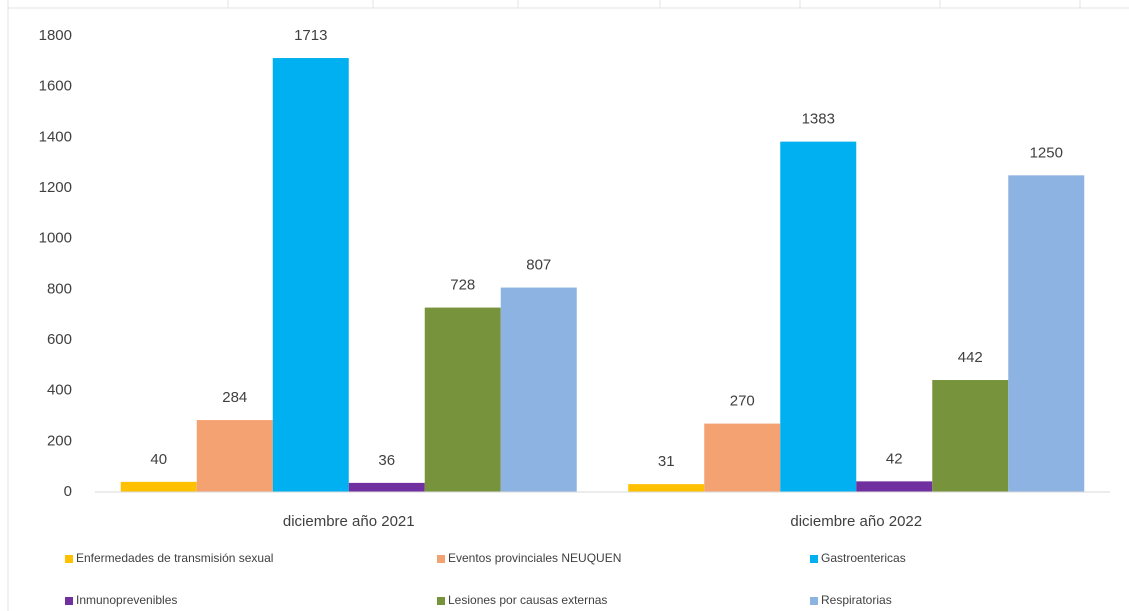 The height and width of the screenshot is (611, 1129). What do you see at coordinates (462, 285) in the screenshot?
I see `data-label: 728` at bounding box center [462, 285].